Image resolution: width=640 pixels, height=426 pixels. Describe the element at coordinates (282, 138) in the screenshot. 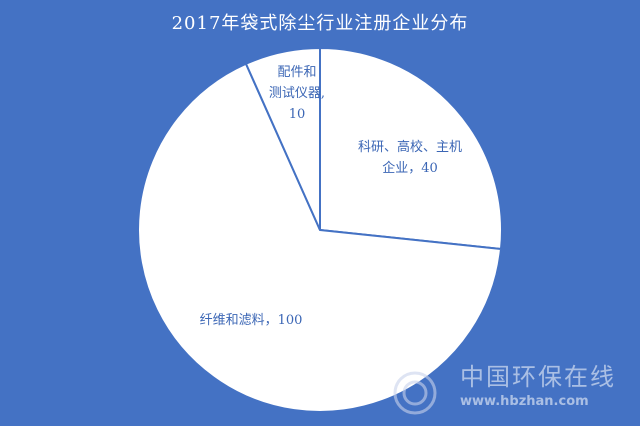

I see `pie-slice-accessories` at that location.